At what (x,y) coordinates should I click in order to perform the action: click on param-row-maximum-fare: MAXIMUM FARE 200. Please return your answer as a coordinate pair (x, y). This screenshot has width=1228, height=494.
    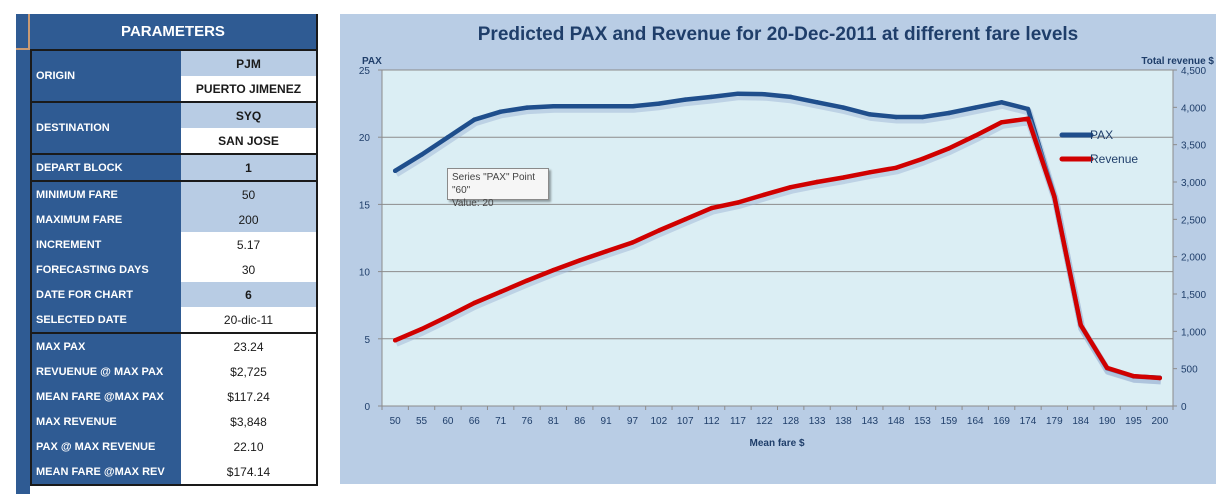
    Looking at the image, I should click on (174, 219).